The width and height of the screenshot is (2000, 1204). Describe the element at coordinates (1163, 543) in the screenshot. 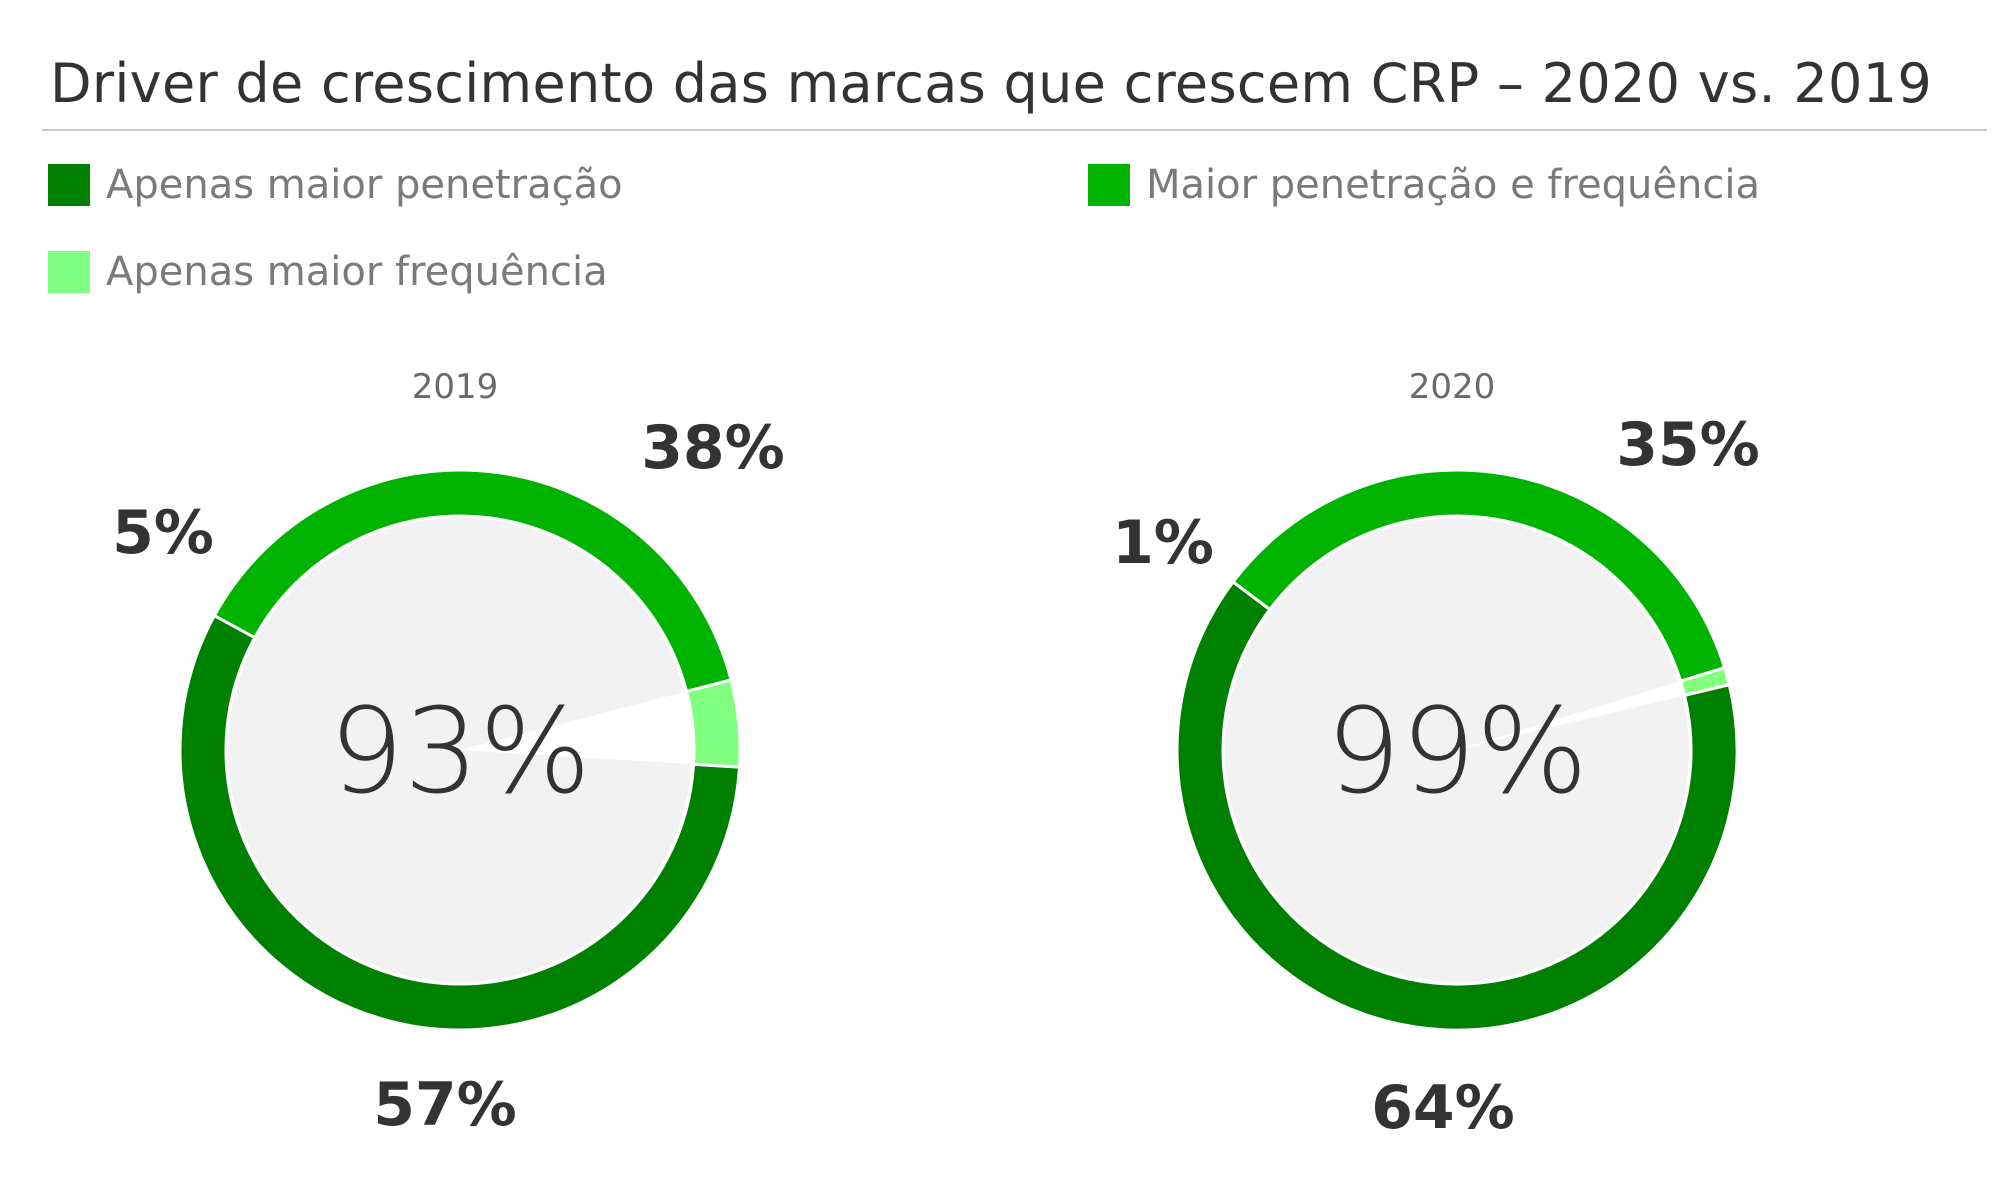

I see `data-label-2020-apenas-maior-frequencia: 1%` at that location.